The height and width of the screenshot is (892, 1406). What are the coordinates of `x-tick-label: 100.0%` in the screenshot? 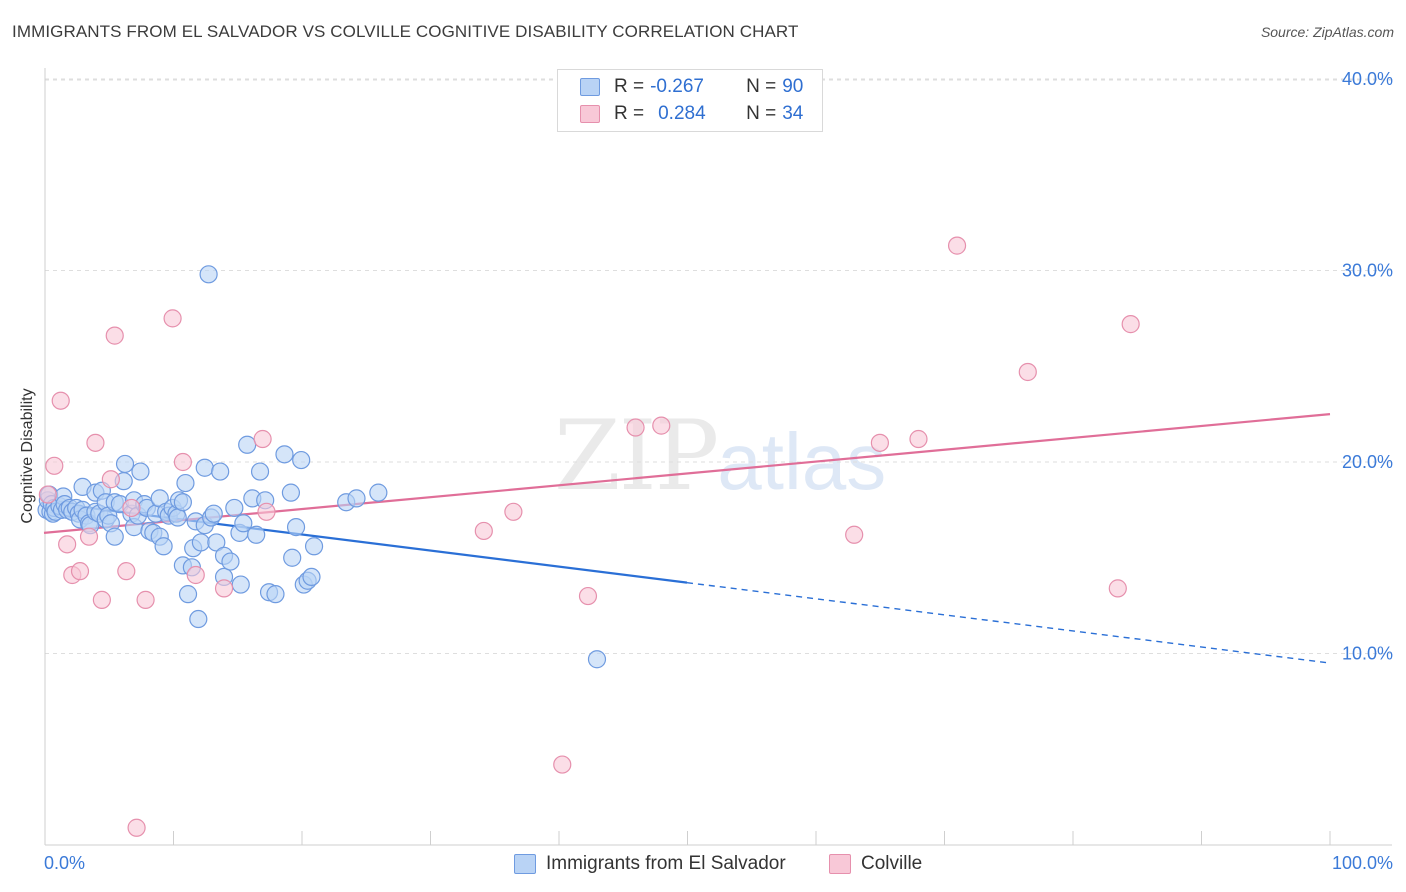 It's located at (1362, 863).